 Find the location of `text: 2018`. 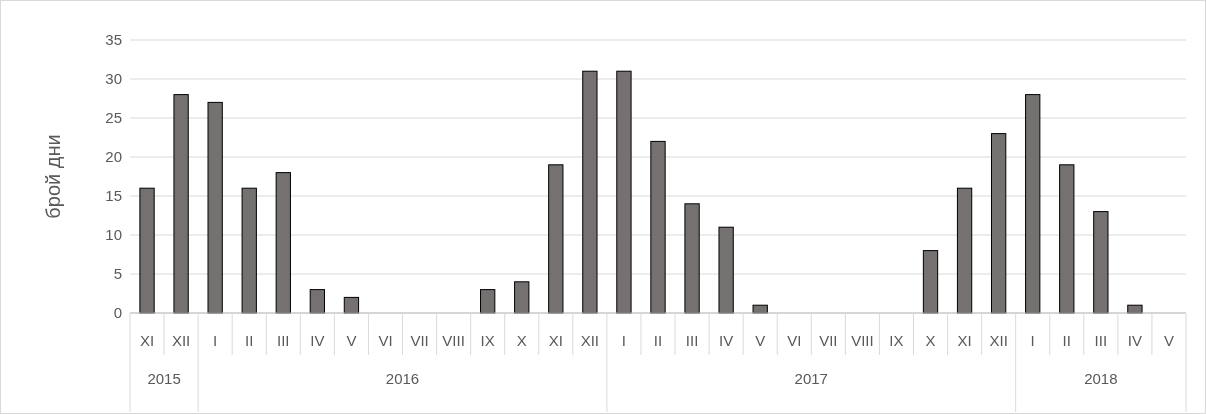

text: 2018 is located at coordinates (1101, 379).